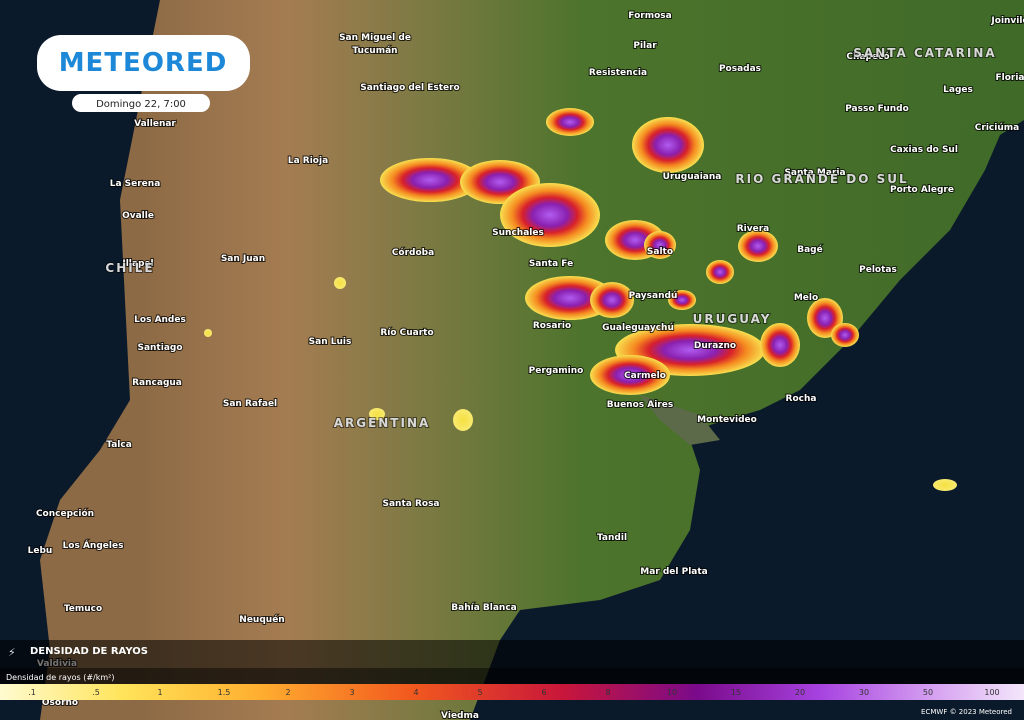 The width and height of the screenshot is (1024, 720). I want to click on timestamp-box, so click(141, 103).